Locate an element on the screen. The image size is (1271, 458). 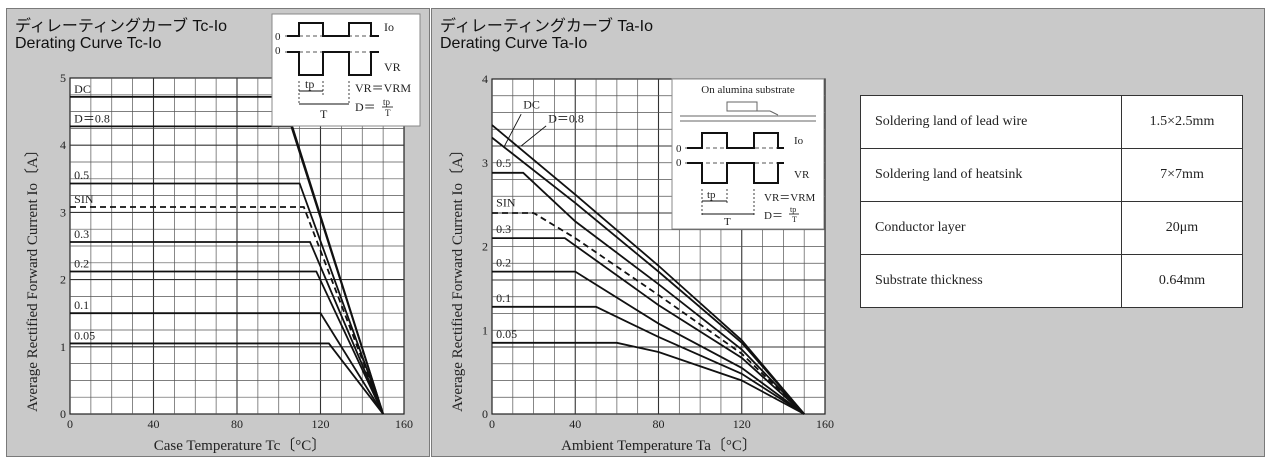
left-inset-d-num: tp is located at coordinates (387, 102).